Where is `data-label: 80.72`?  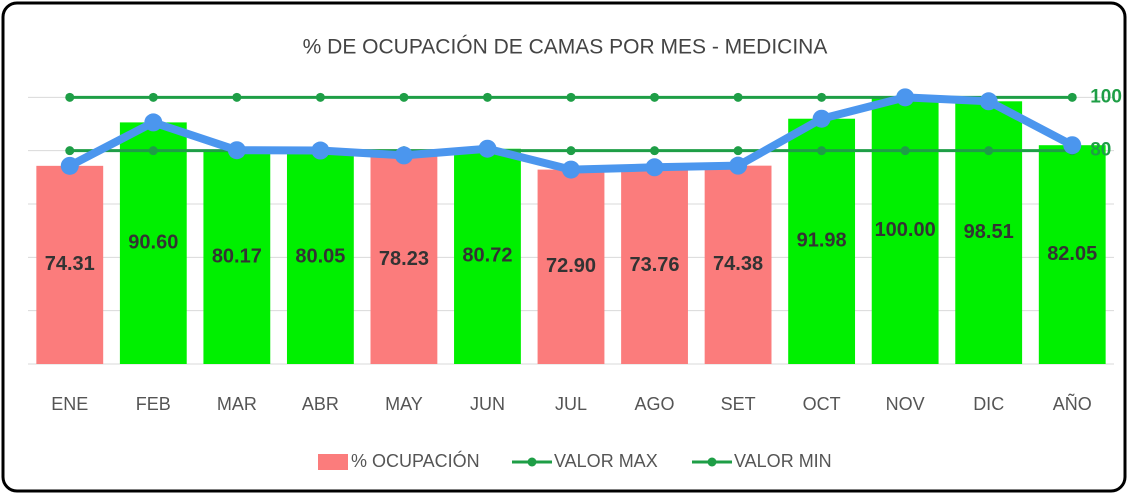 data-label: 80.72 is located at coordinates (487, 256).